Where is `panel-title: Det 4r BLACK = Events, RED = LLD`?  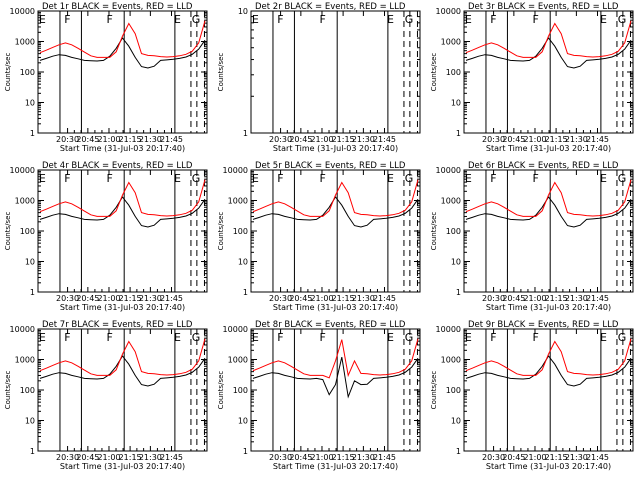
panel-title: Det 4r BLACK = Events, RED = LLD is located at coordinates (117, 166).